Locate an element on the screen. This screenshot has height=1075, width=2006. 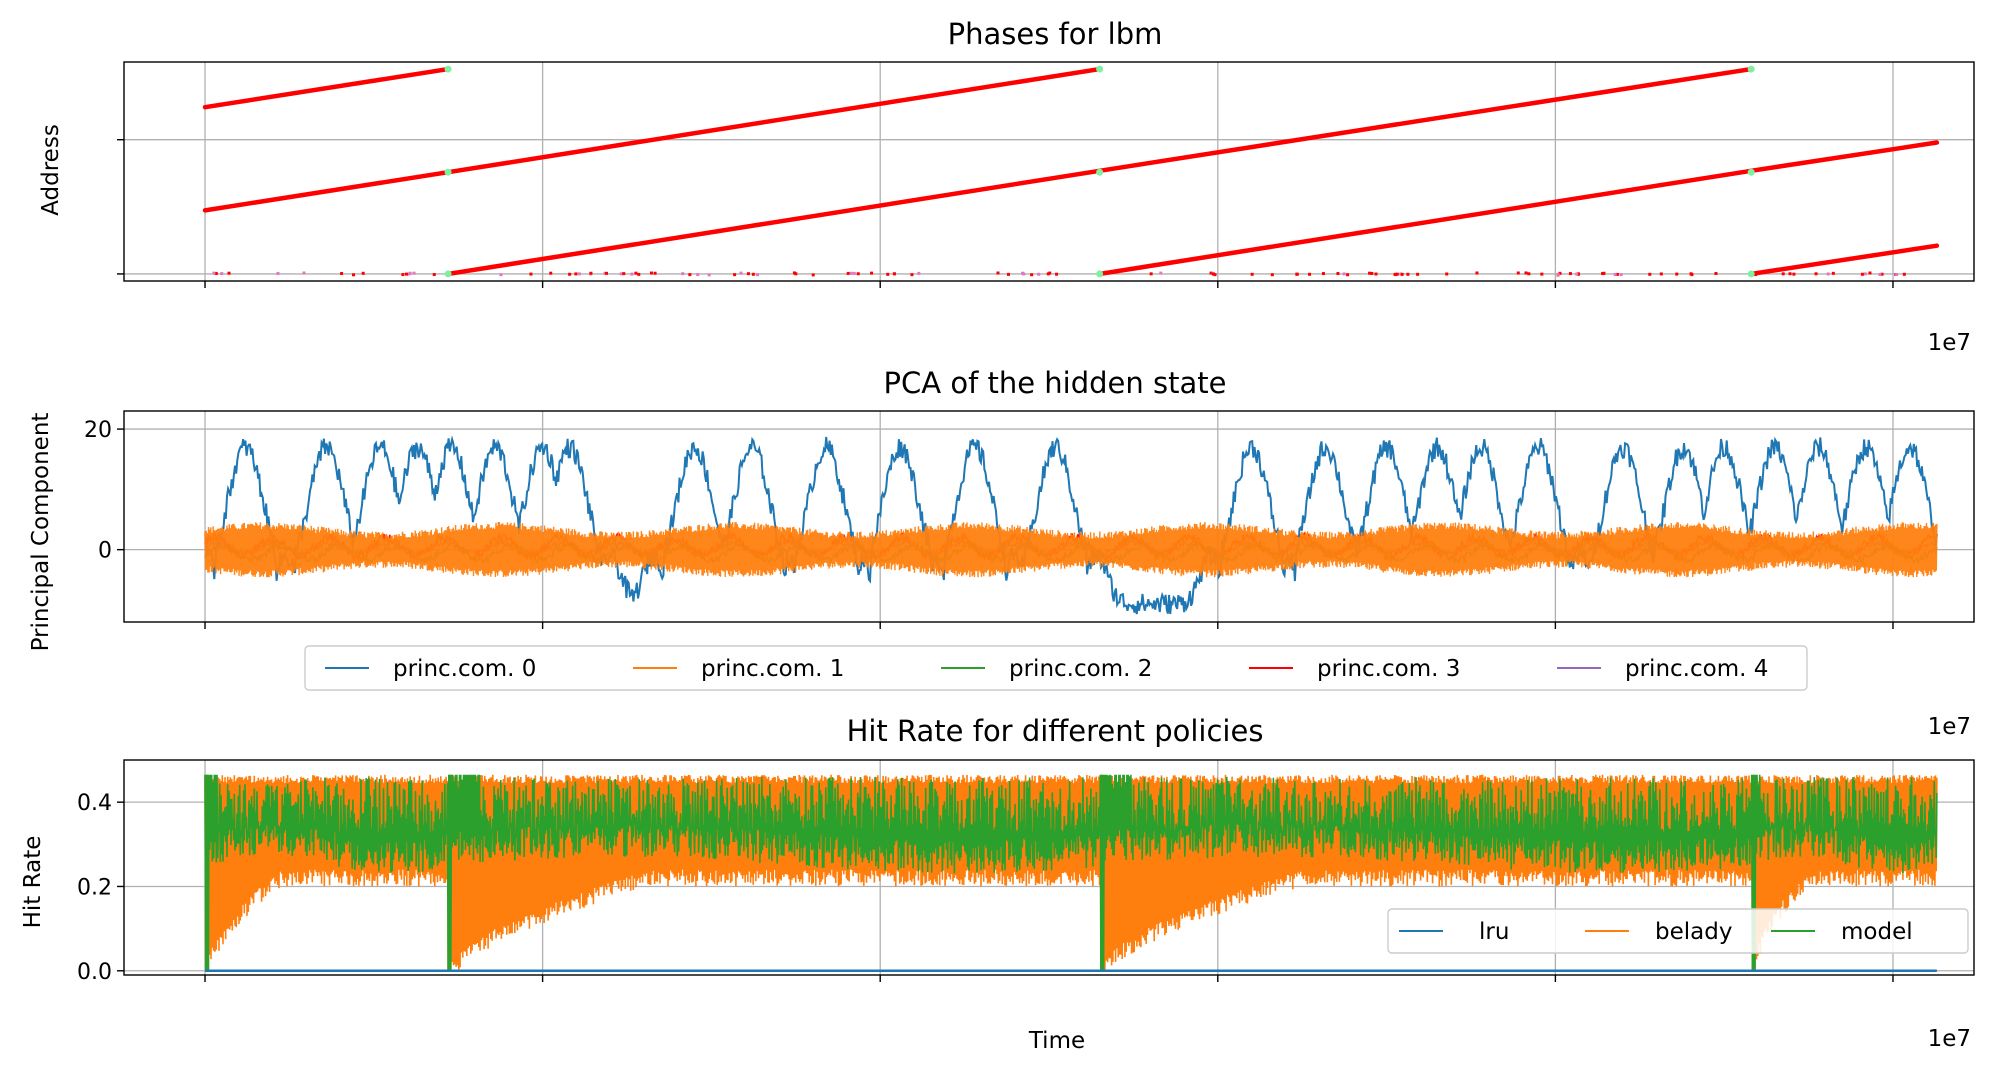
hitrate-ytick-label: 0.0 is located at coordinates (94, 972).